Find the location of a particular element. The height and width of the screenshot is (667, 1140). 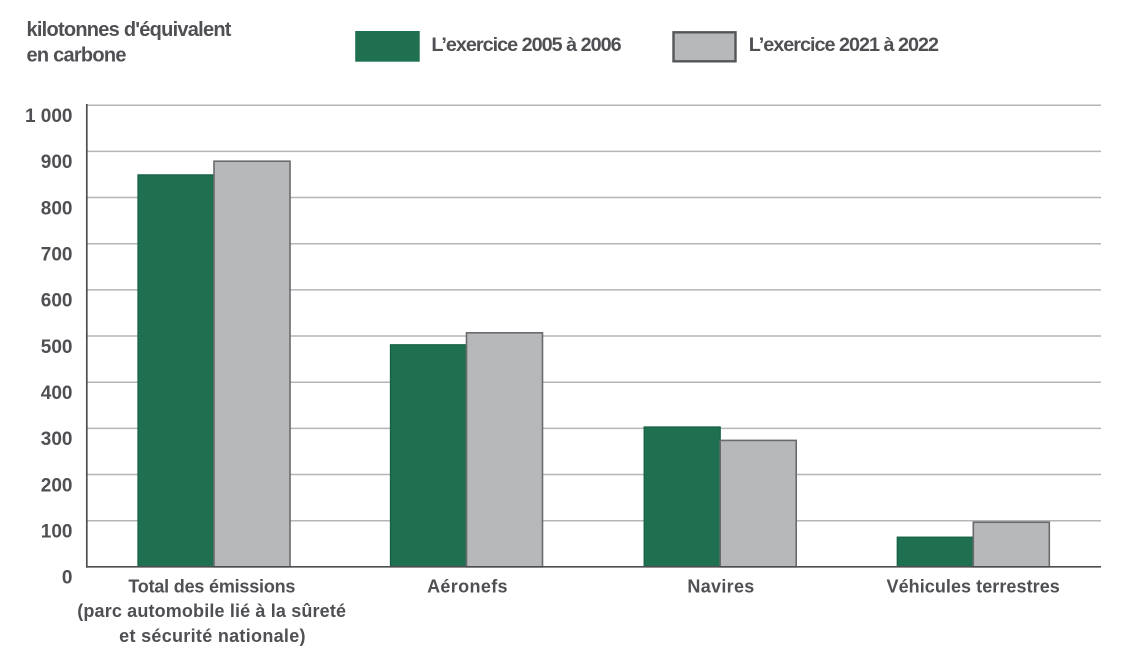

svg-text: L’exercice 2021 à 2022 is located at coordinates (844, 45).